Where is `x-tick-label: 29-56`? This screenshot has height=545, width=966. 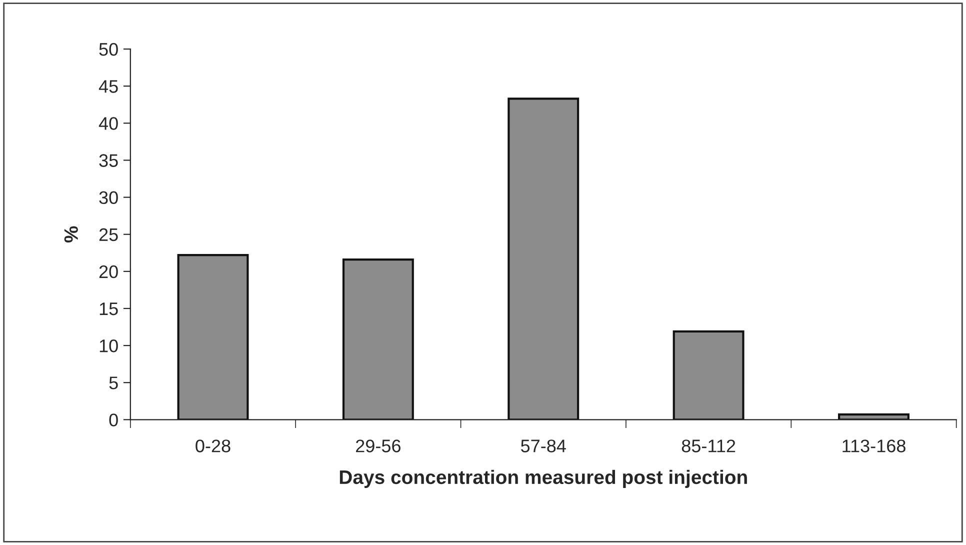
x-tick-label: 29-56 is located at coordinates (378, 446).